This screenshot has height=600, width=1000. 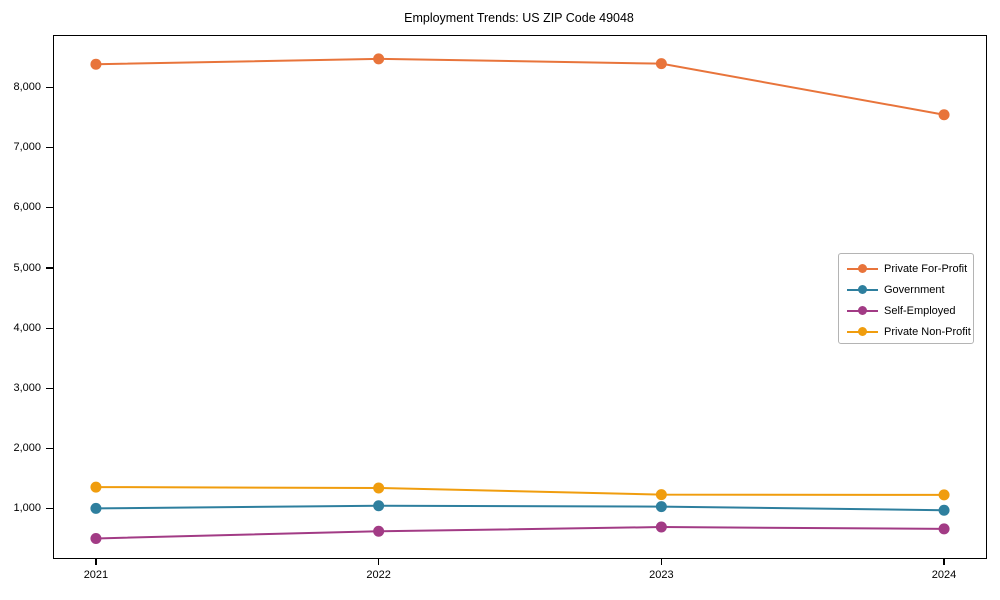 I want to click on chart-title: Employment Trends: US ZIP Code 49048, so click(x=519, y=18).